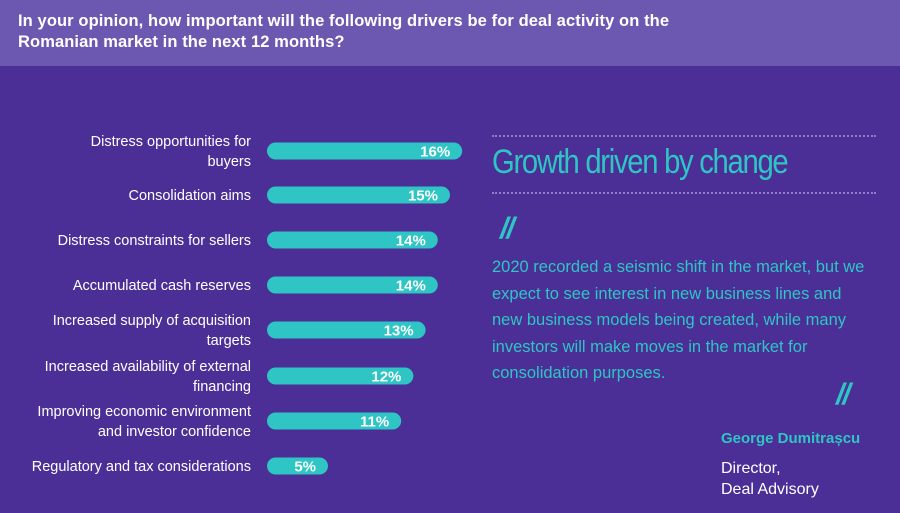 The width and height of the screenshot is (900, 513). I want to click on panel-top-divider, so click(684, 136).